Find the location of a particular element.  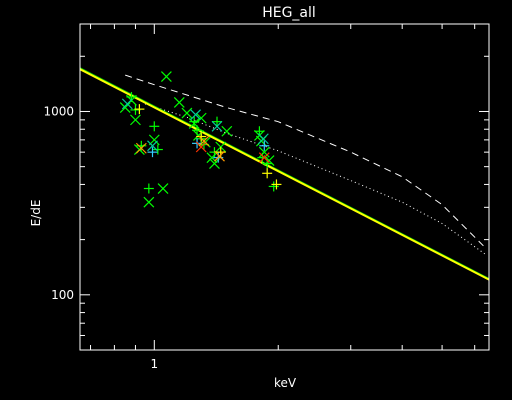

x-axis-label: keV is located at coordinates (285, 383).